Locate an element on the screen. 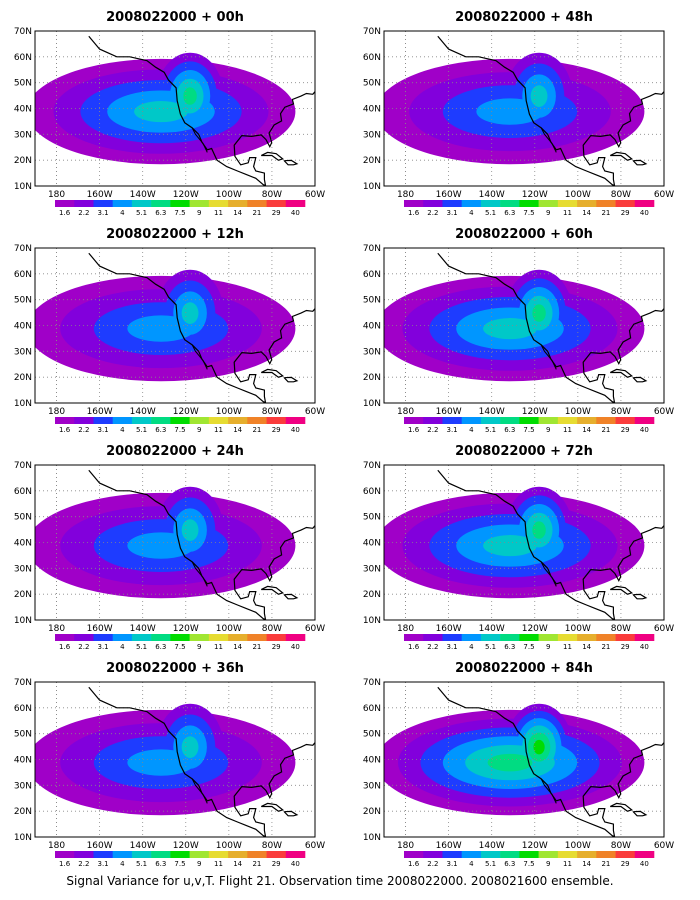 Image resolution: width=700 pixels, height=900 pixels. y-tick-label: 50N is located at coordinates (372, 301).